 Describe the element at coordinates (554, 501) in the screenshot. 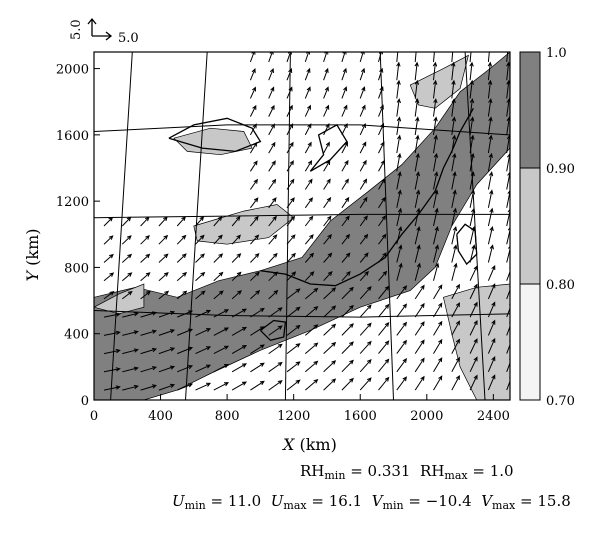

I see `v-max-value: 15.8` at that location.